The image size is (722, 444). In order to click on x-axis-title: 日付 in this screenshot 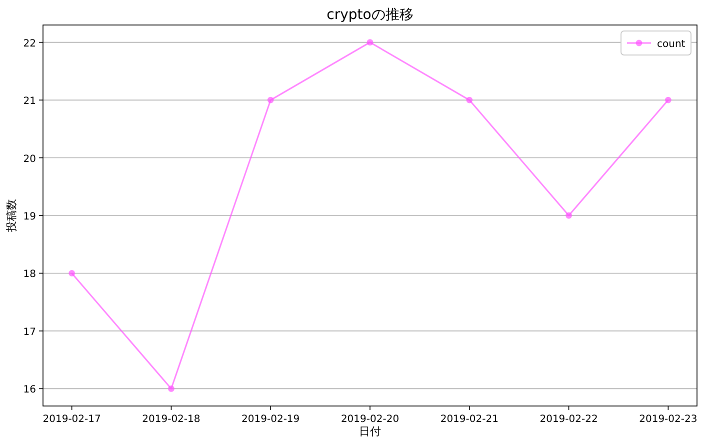, I will do `click(370, 431)`.